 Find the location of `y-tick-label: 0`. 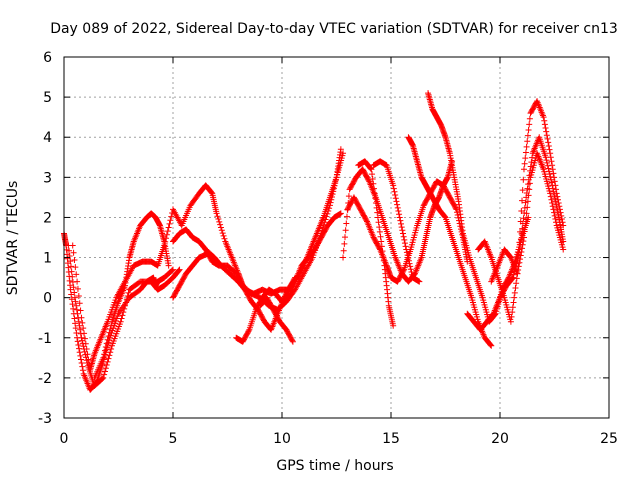

y-tick-label: 0 is located at coordinates (47, 299).